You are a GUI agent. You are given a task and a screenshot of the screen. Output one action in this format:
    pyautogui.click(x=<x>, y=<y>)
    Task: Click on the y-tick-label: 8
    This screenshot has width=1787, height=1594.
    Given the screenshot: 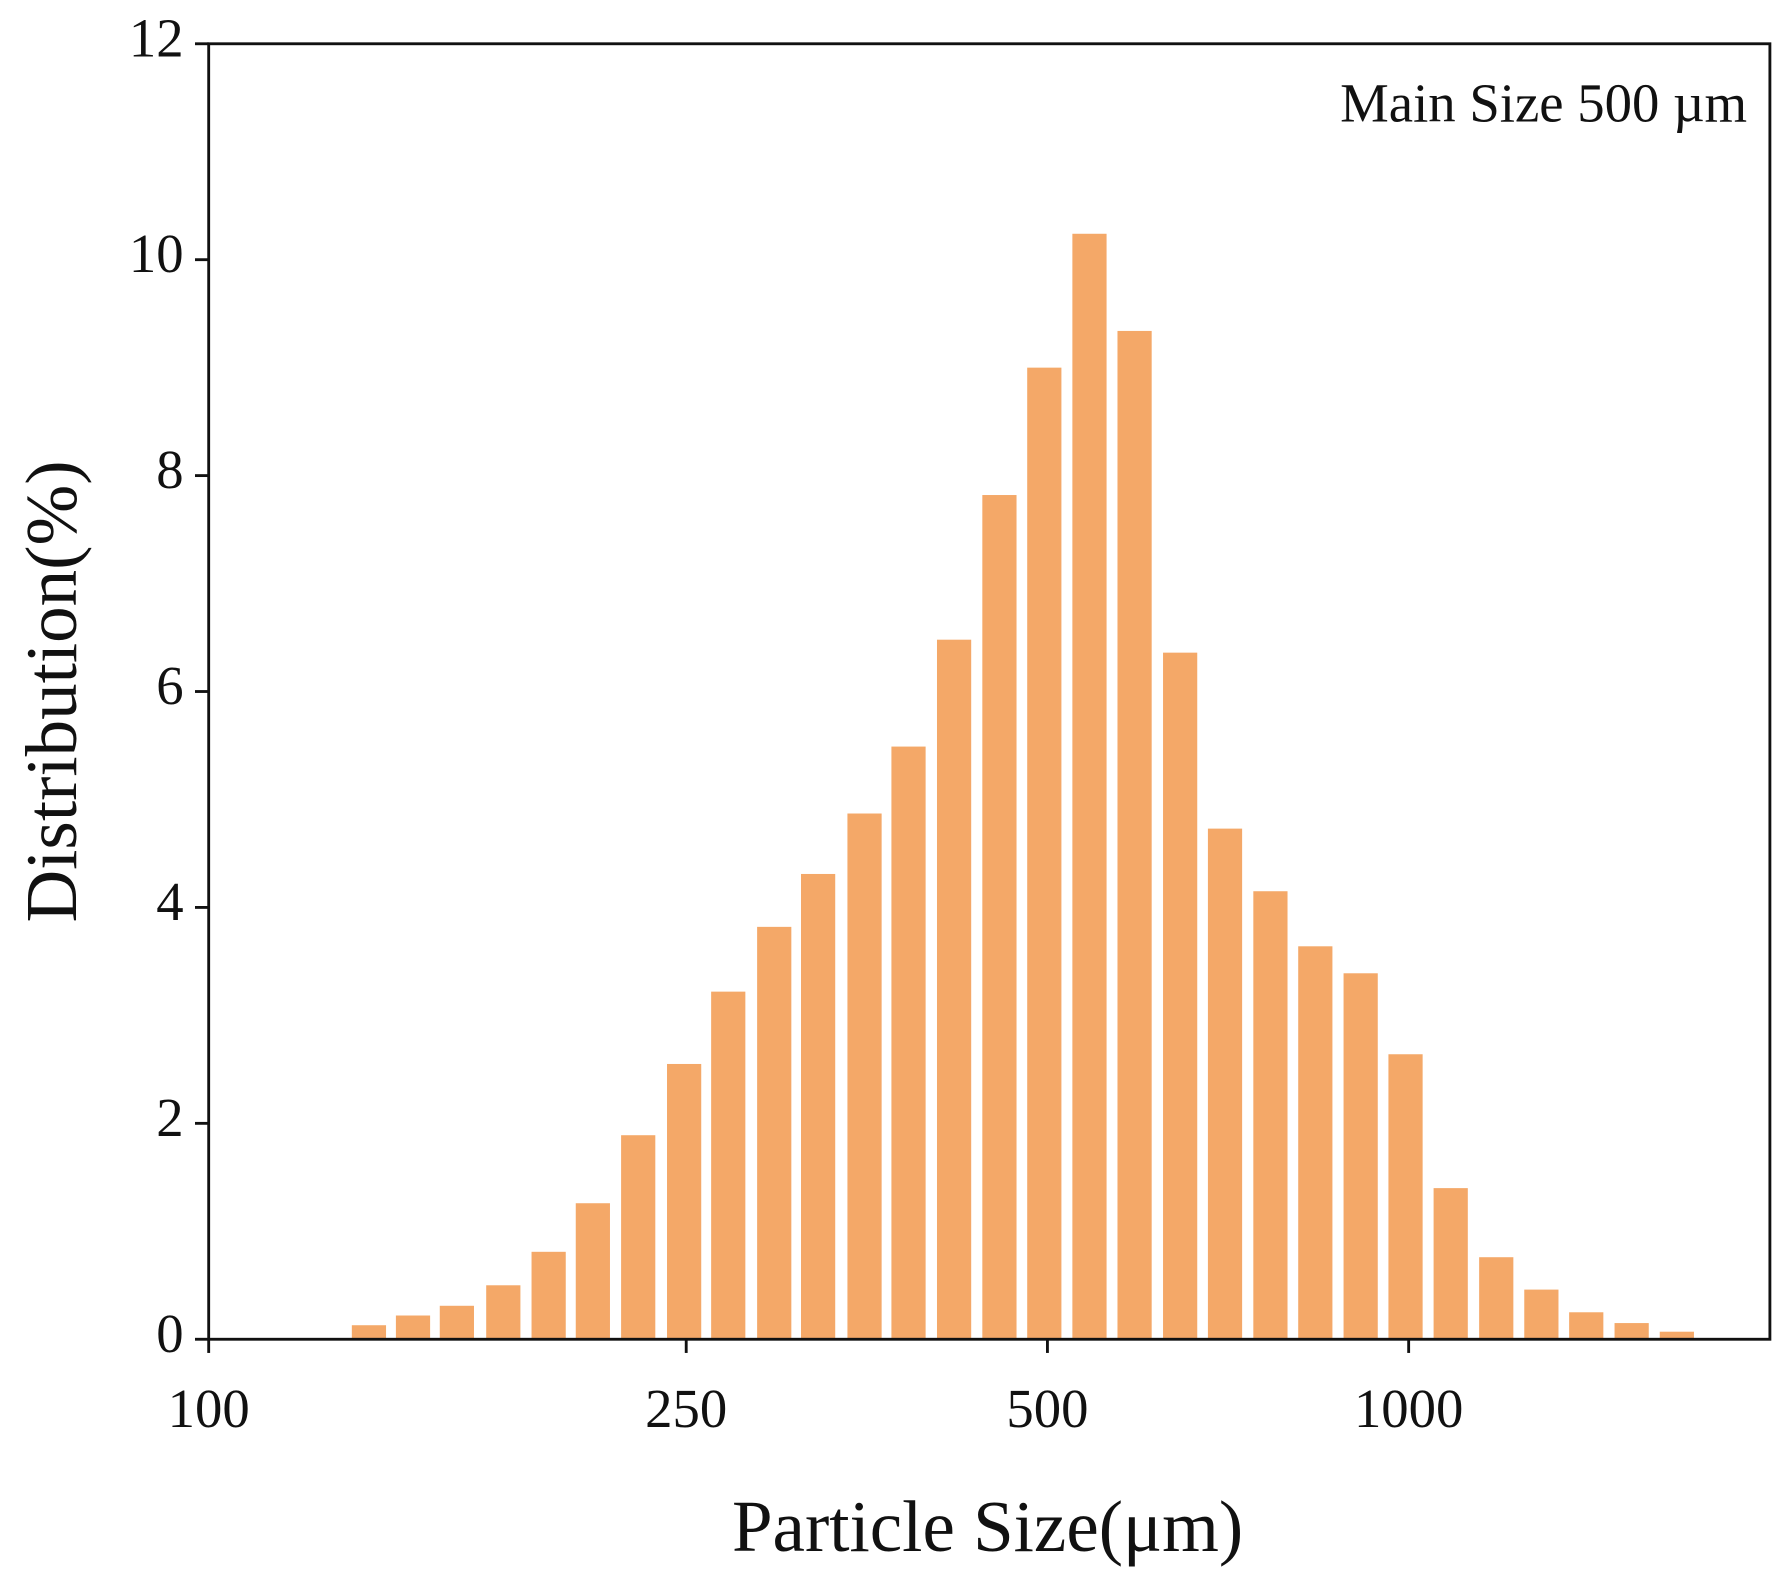 What is the action you would take?
    pyautogui.click(x=169, y=469)
    